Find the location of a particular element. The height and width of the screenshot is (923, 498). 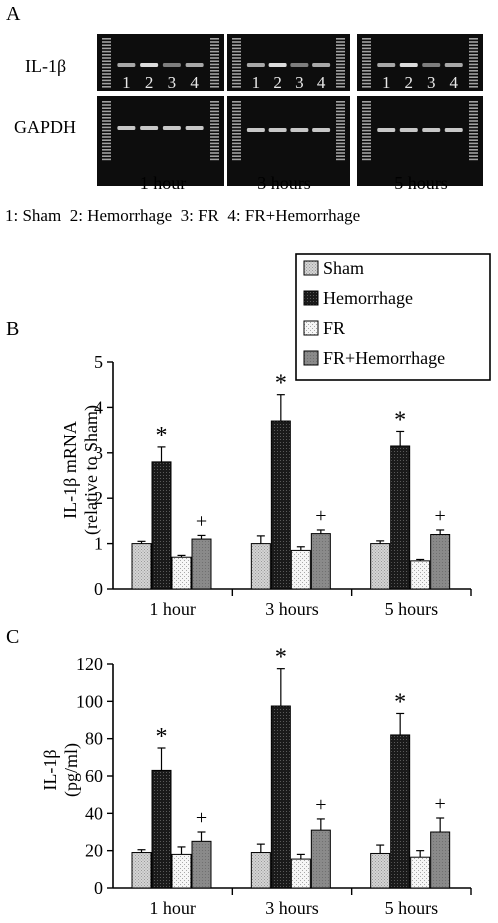

bar-fr is located at coordinates (300, 569).